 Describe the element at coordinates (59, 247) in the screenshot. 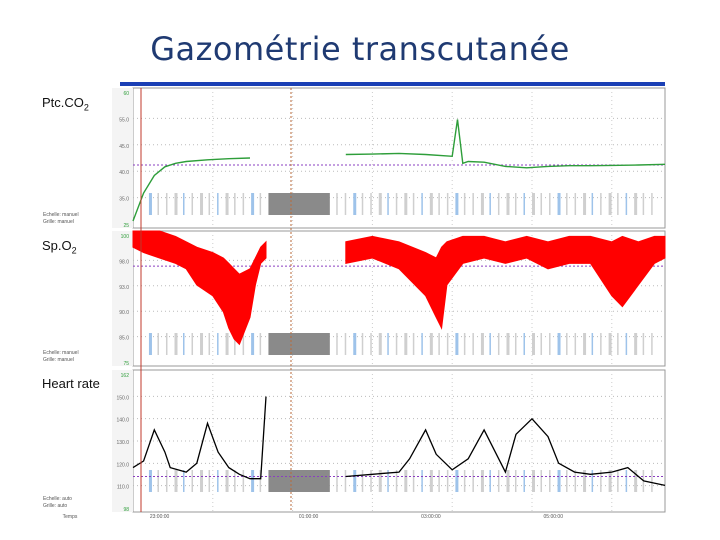

I see `spo2-label: Sp.O2` at that location.